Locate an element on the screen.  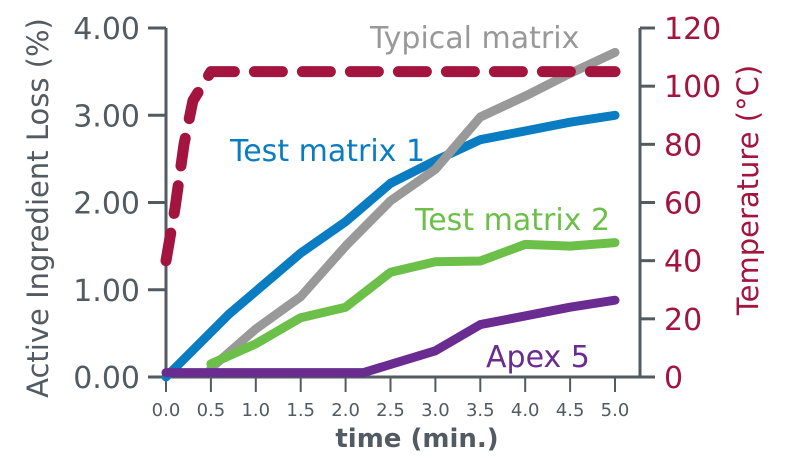
x-axis-label: time (min.) is located at coordinates (416, 439).